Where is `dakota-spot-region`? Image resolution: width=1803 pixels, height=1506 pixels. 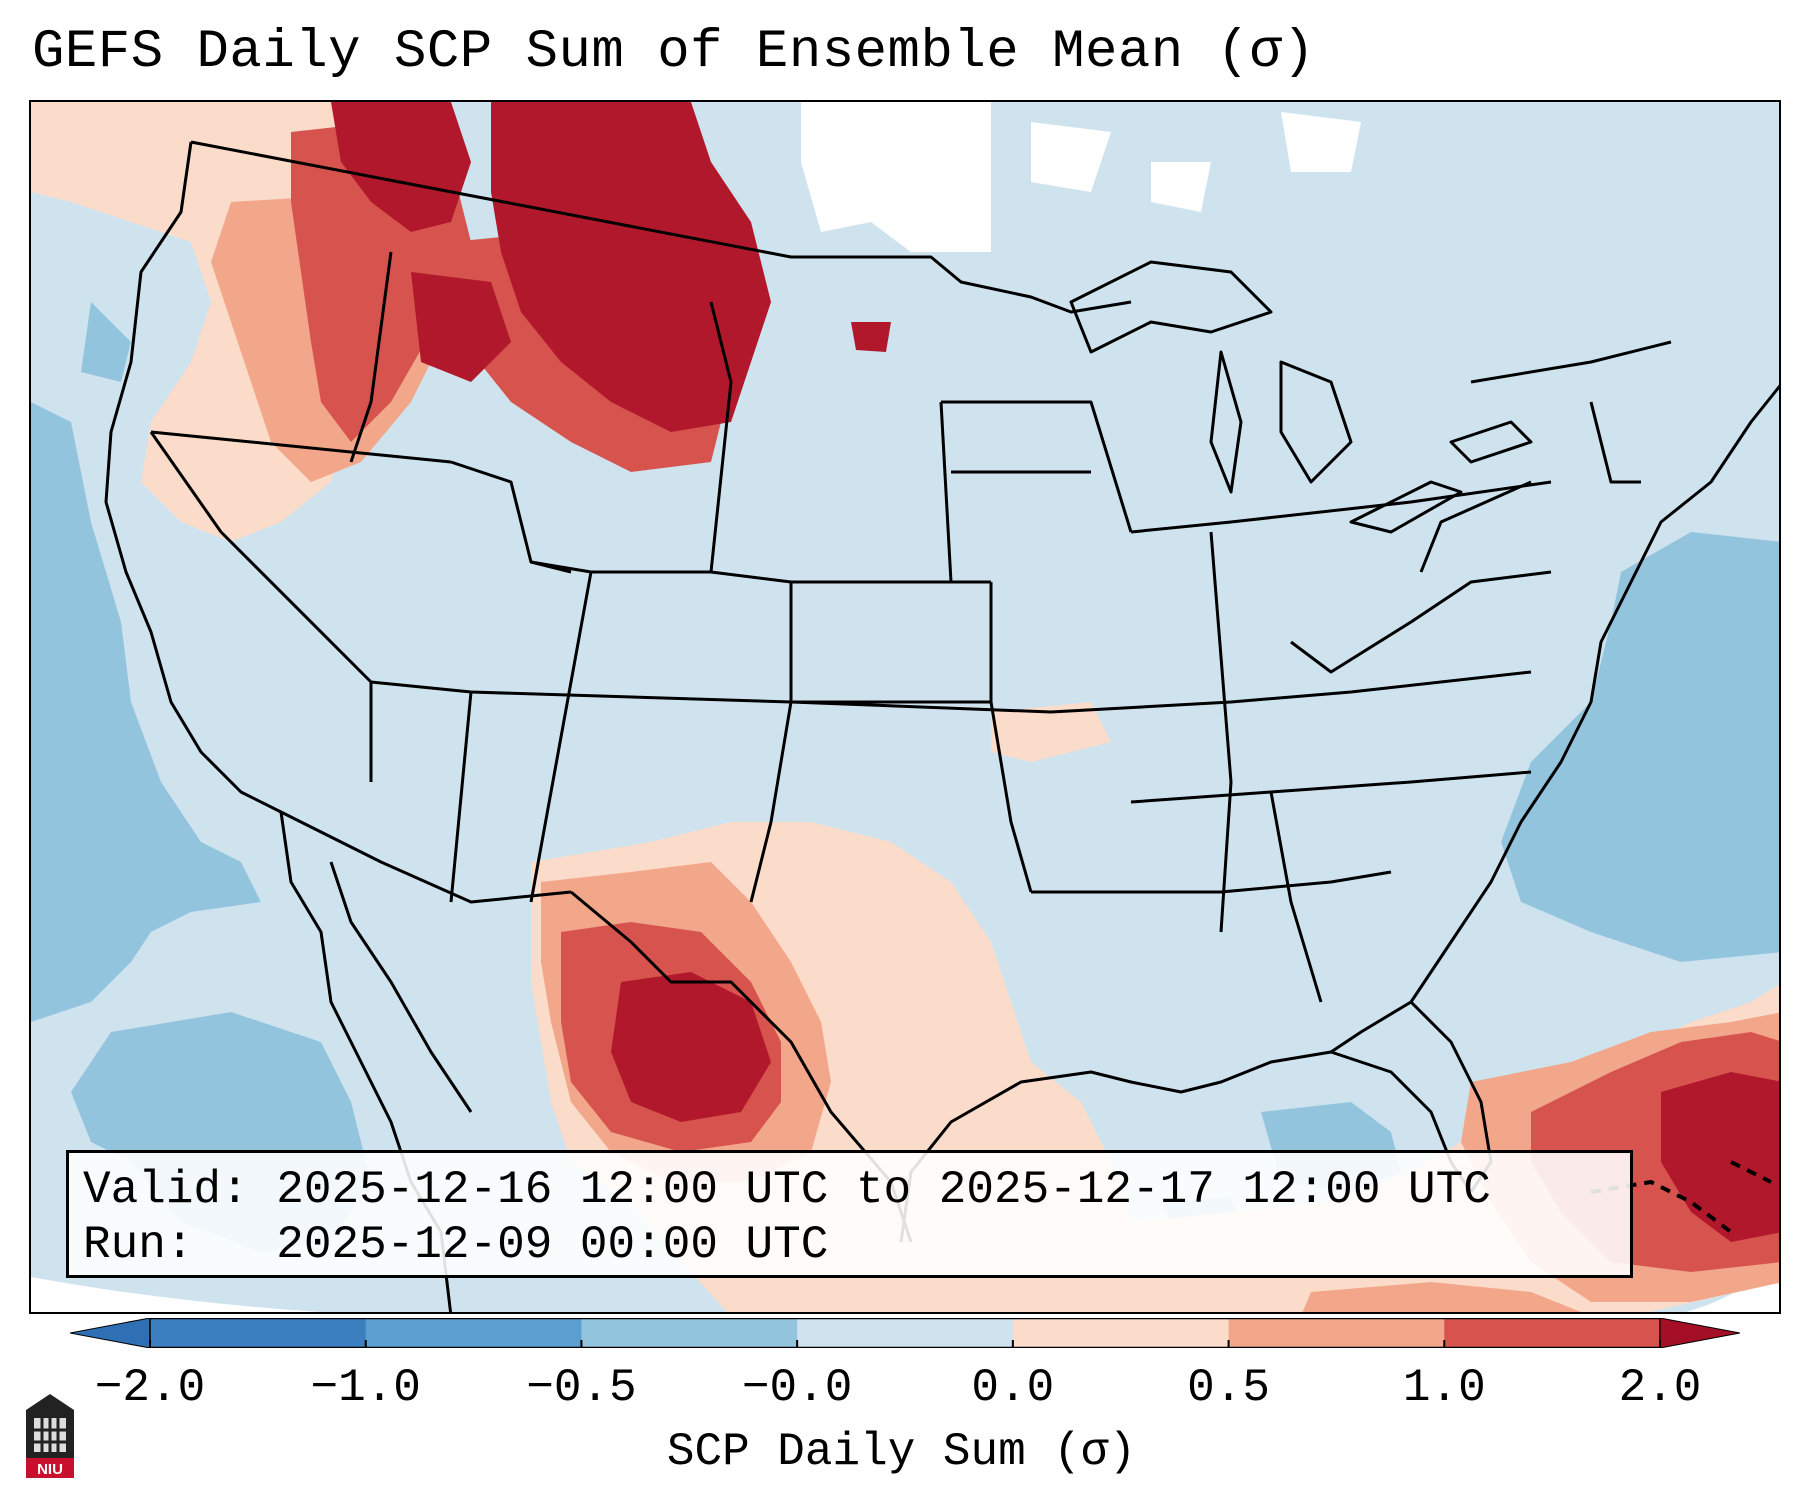 dakota-spot-region is located at coordinates (871, 337).